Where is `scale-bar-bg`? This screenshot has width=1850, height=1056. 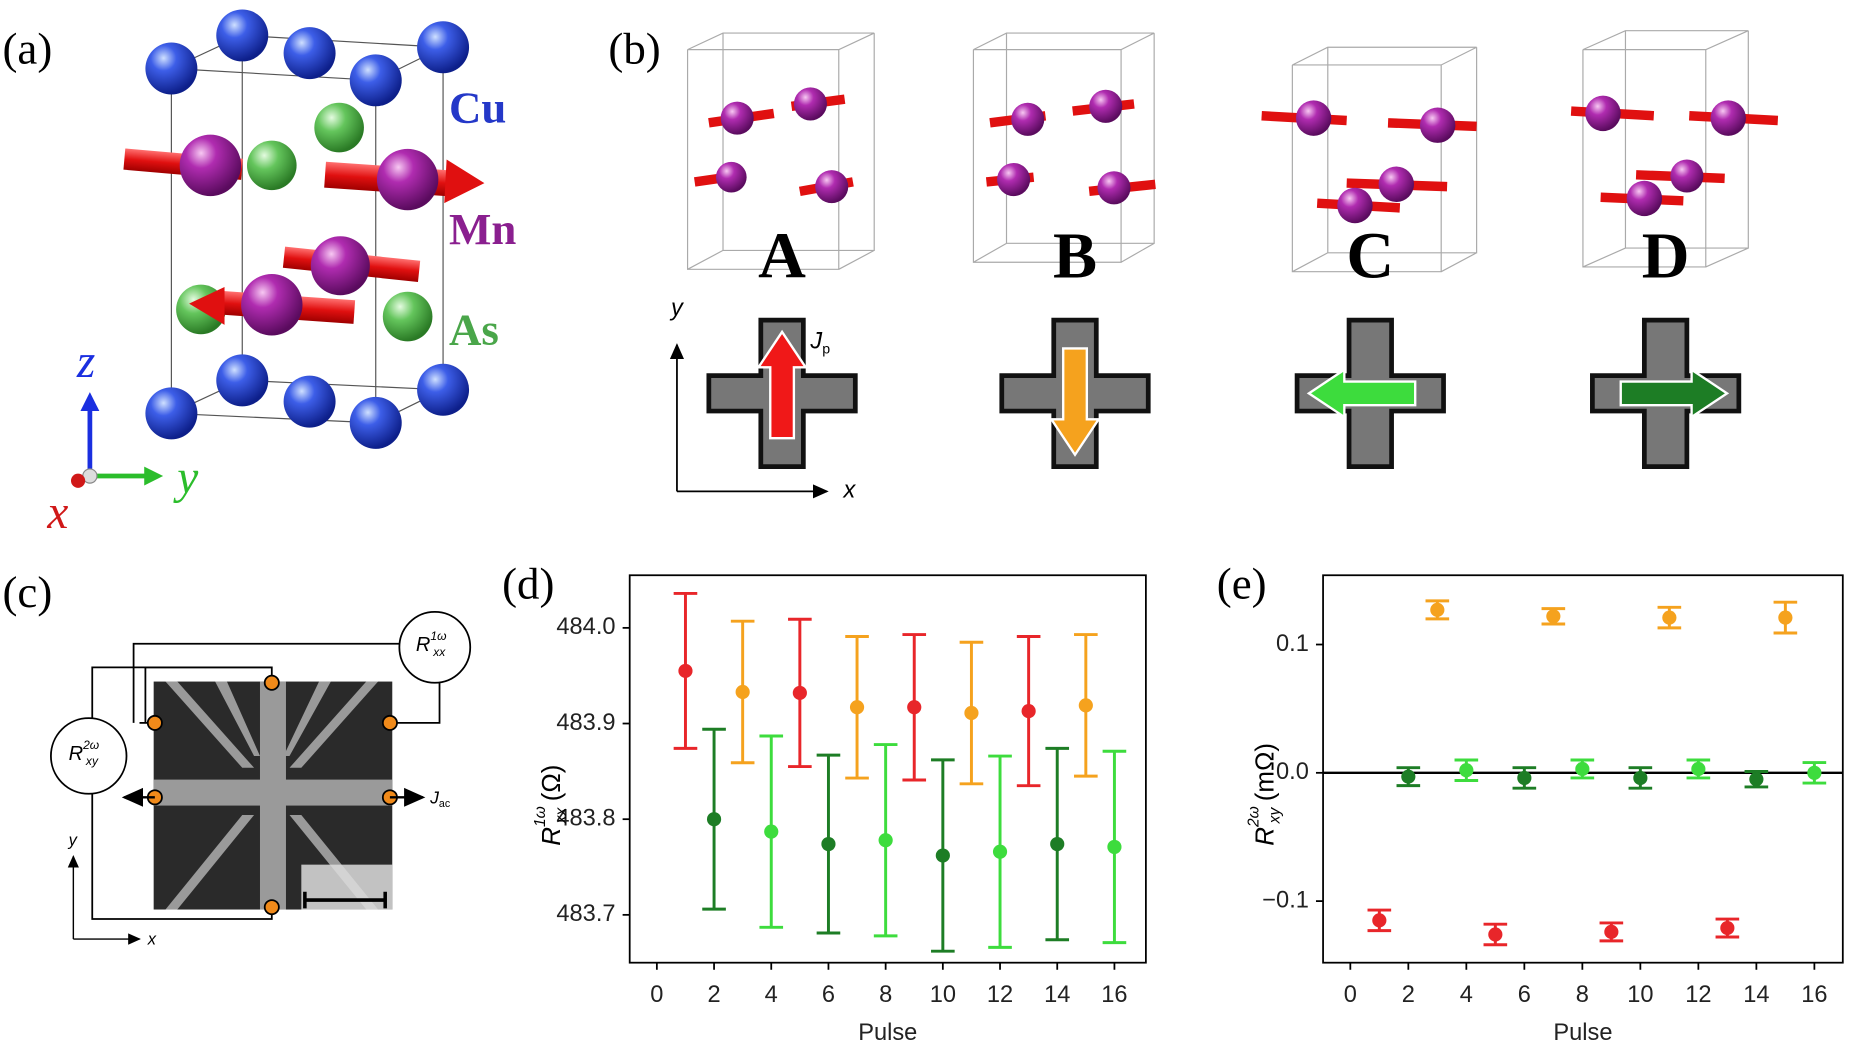 scale-bar-bg is located at coordinates (347, 887).